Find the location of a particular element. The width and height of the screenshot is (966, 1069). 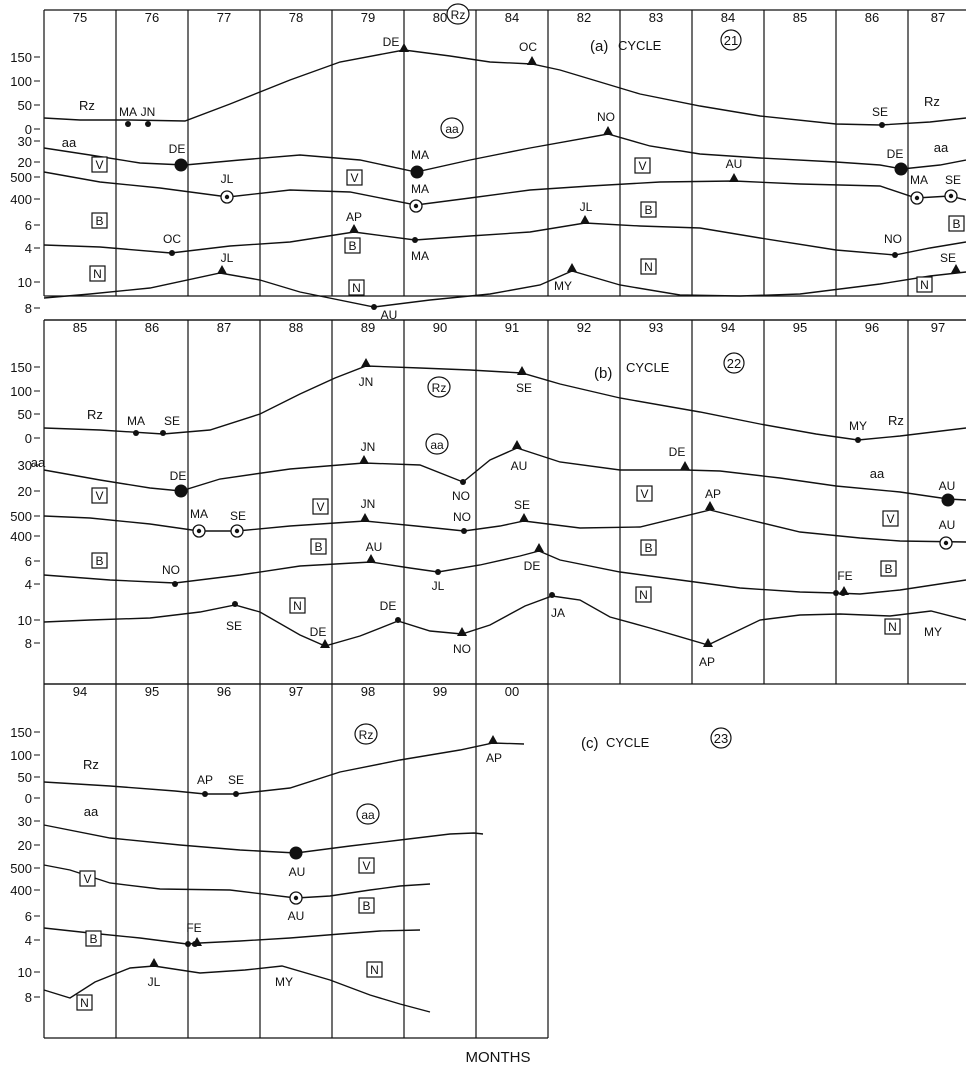

marker-aa-jn-triangle is located at coordinates (364, 459).